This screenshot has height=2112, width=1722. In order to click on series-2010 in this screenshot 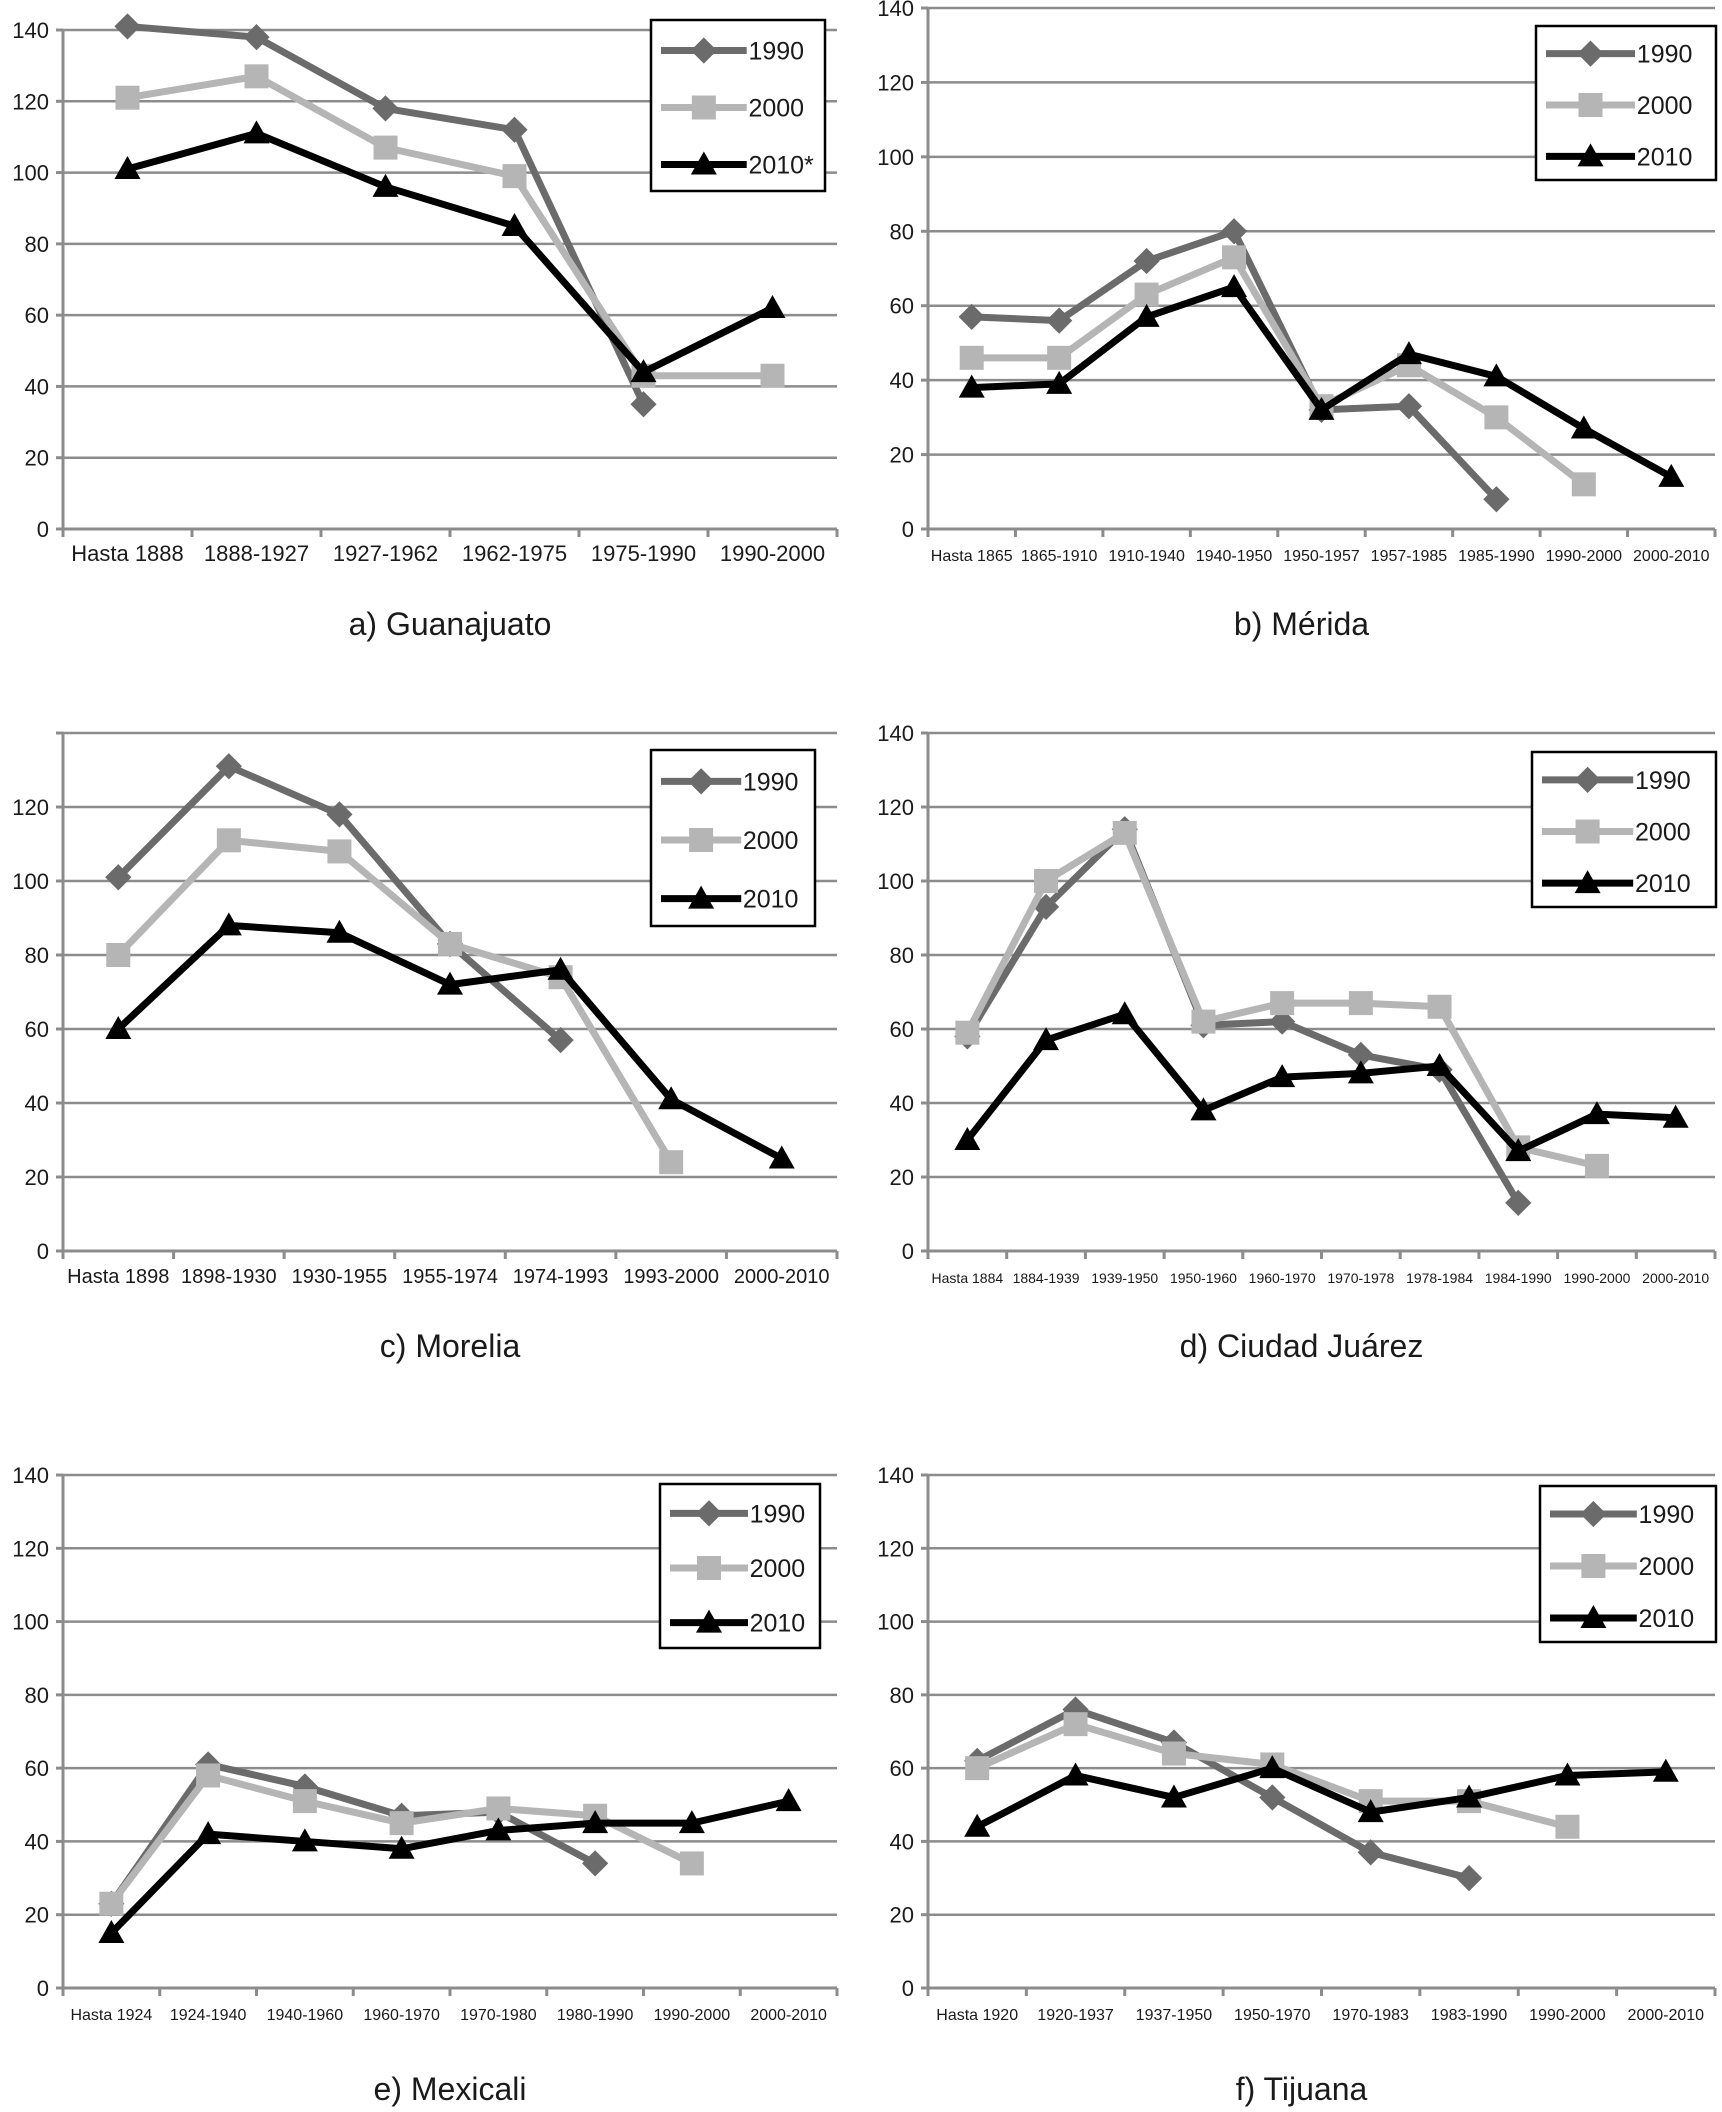, I will do `click(1321, 1796)`.